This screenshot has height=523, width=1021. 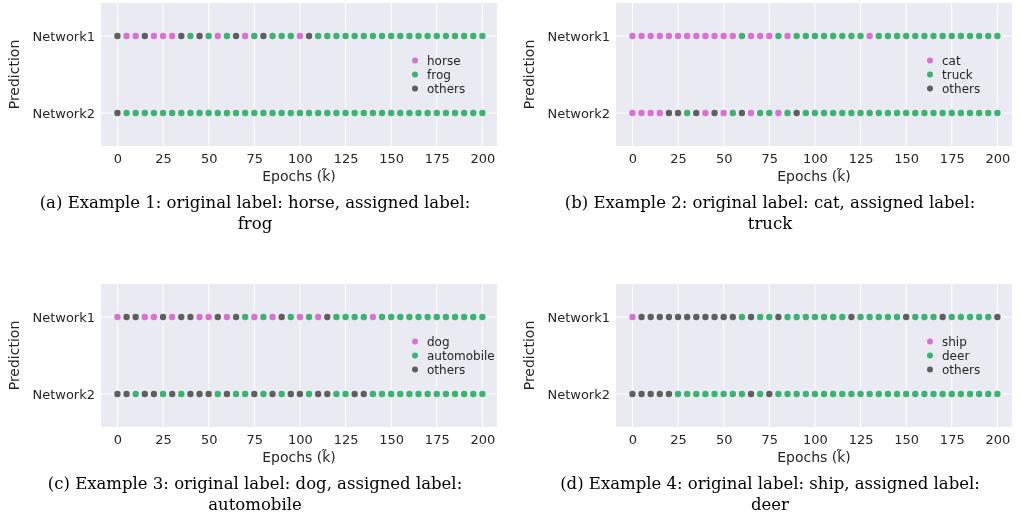 What do you see at coordinates (770, 494) in the screenshot?
I see `text: (d) Example 4: original label: ship, assigned label: deer` at bounding box center [770, 494].